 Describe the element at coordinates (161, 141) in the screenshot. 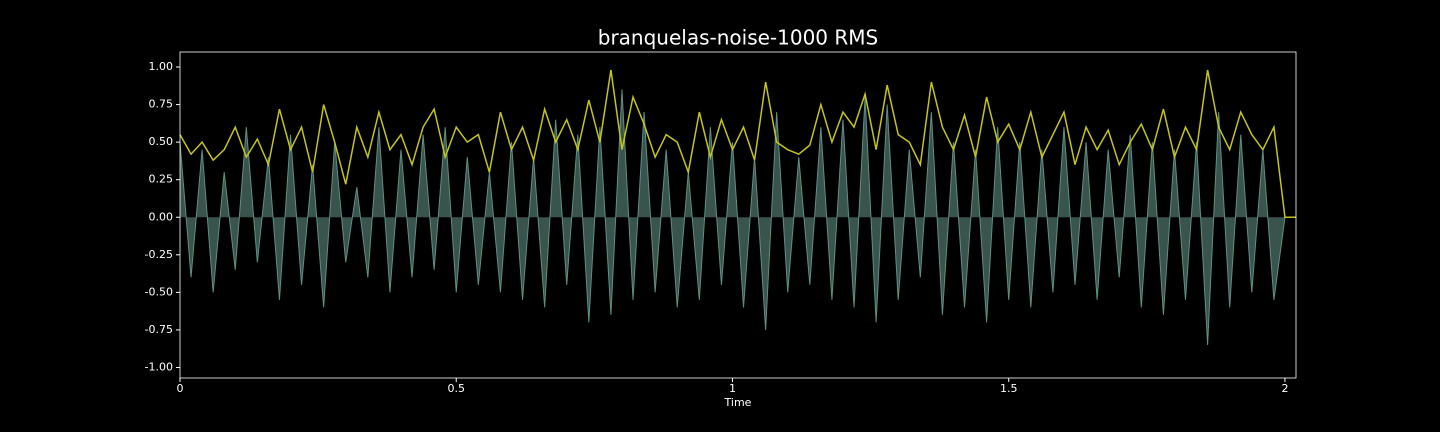

I see `y-tick-label: 0.50` at that location.